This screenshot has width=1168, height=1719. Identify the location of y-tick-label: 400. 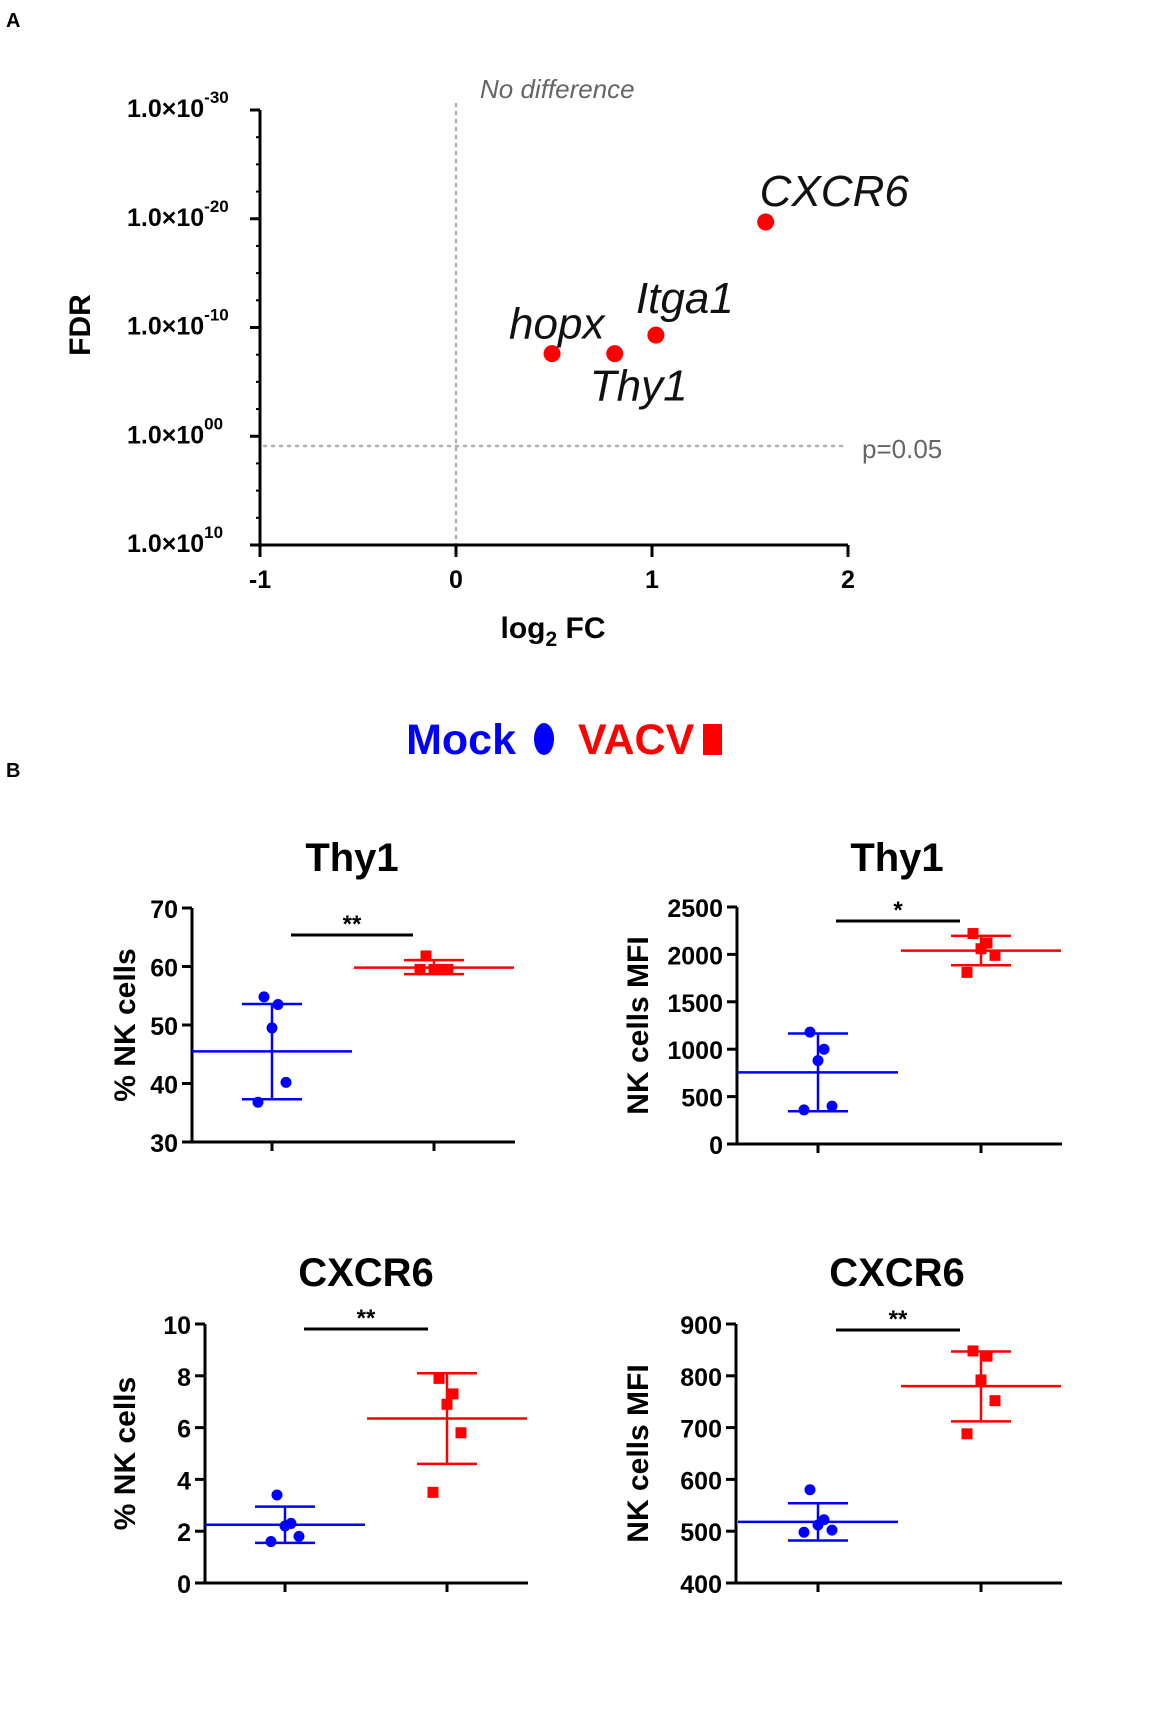
(701, 1585).